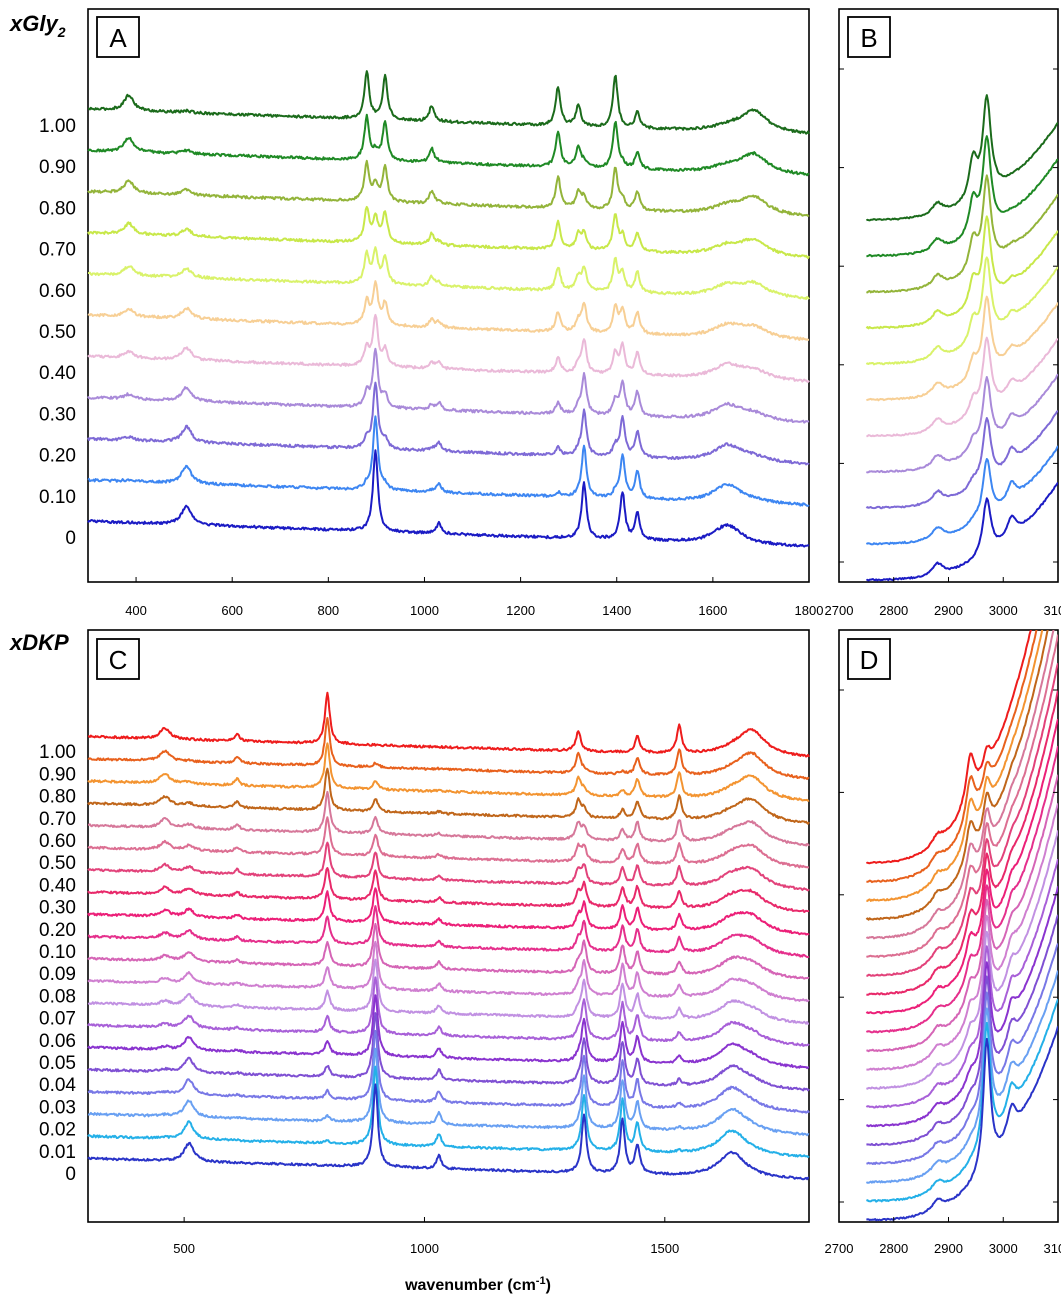 This screenshot has height=1298, width=1061. What do you see at coordinates (136, 610) in the screenshot?
I see `panel-a-xtick-label: 400` at bounding box center [136, 610].